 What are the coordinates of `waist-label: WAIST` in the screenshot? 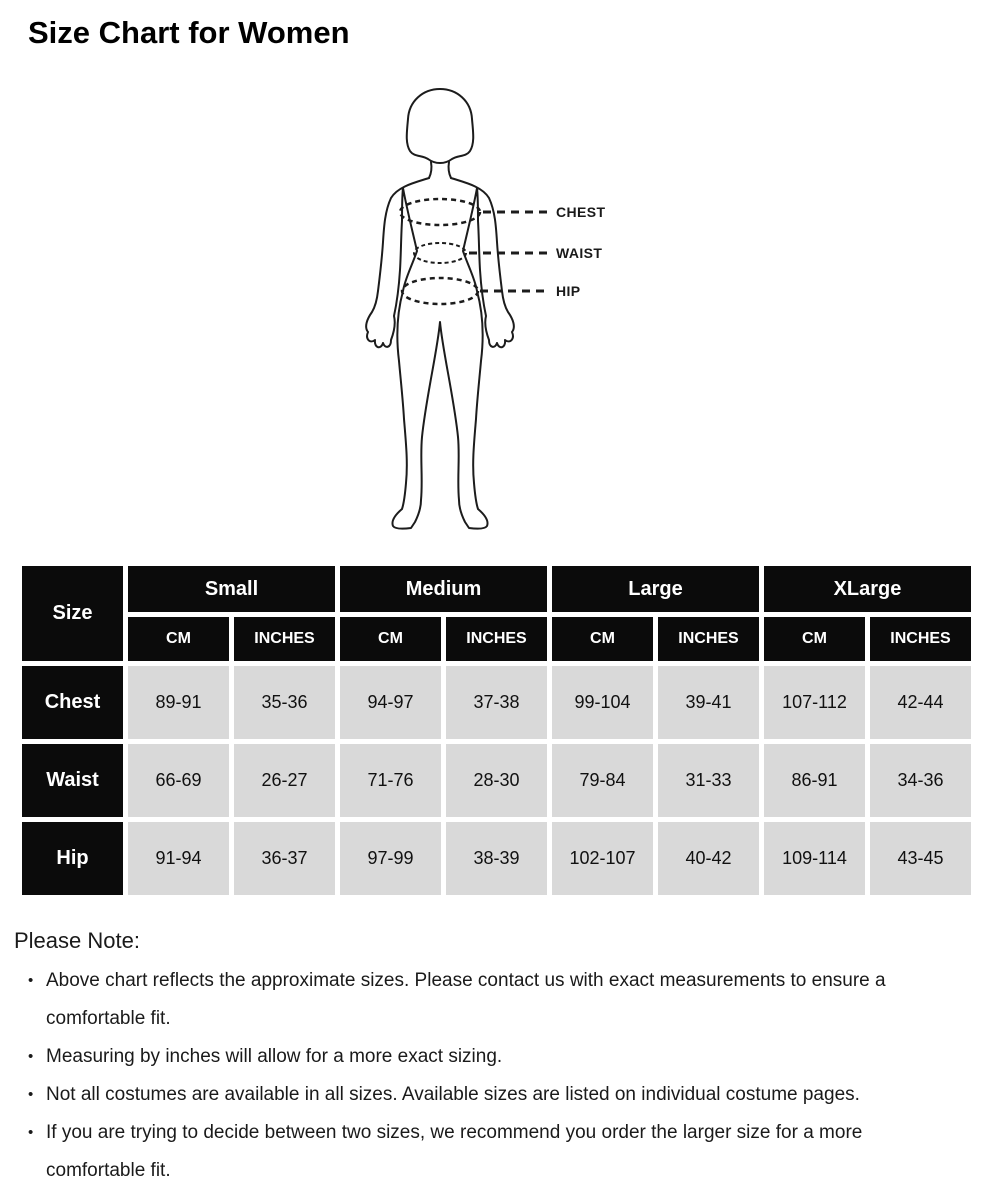 It's located at (579, 253).